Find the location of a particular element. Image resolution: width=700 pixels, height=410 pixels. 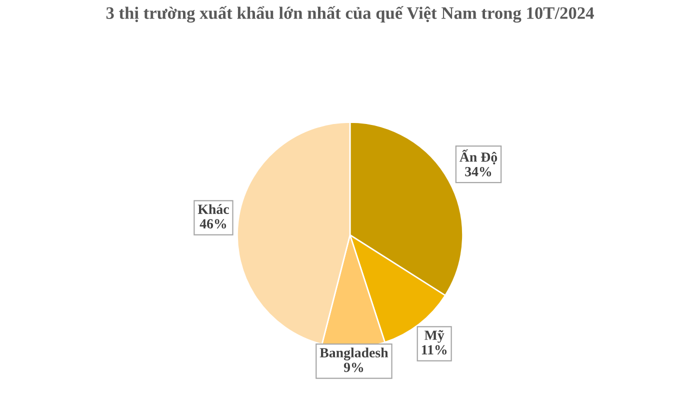

chart-title: 3 thị trường xuất khẩu lớn nhất của quế Việt Nam trong 10T/2024 is located at coordinates (350, 14).